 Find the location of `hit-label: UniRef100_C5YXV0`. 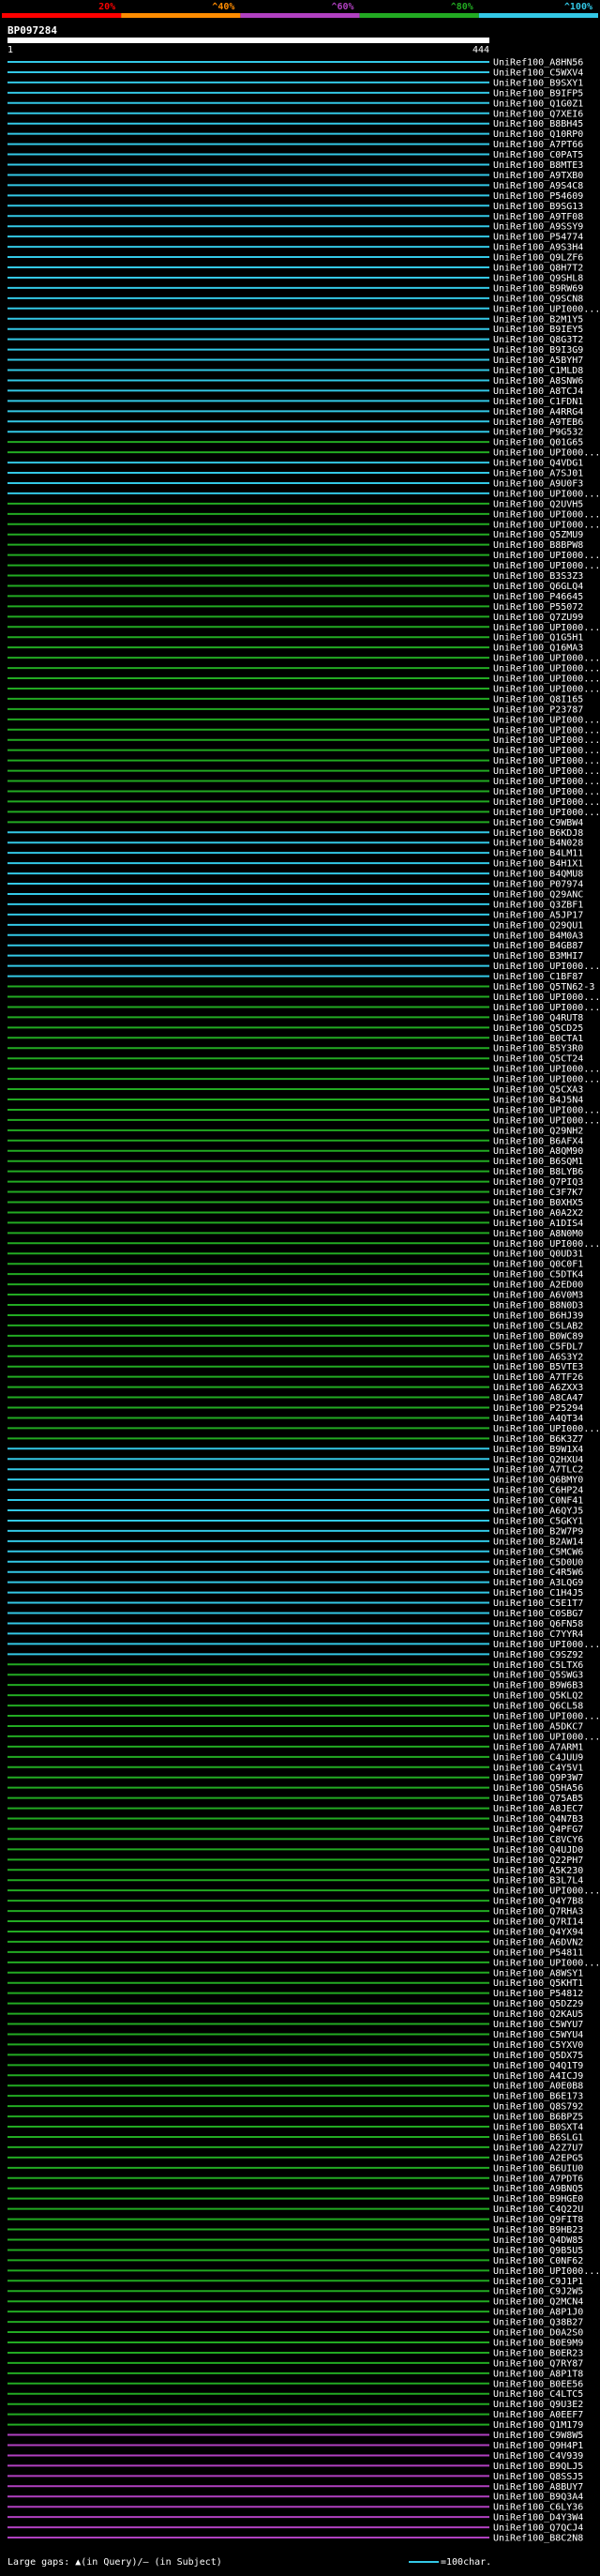

hit-label: UniRef100_C5YXV0 is located at coordinates (538, 2046).